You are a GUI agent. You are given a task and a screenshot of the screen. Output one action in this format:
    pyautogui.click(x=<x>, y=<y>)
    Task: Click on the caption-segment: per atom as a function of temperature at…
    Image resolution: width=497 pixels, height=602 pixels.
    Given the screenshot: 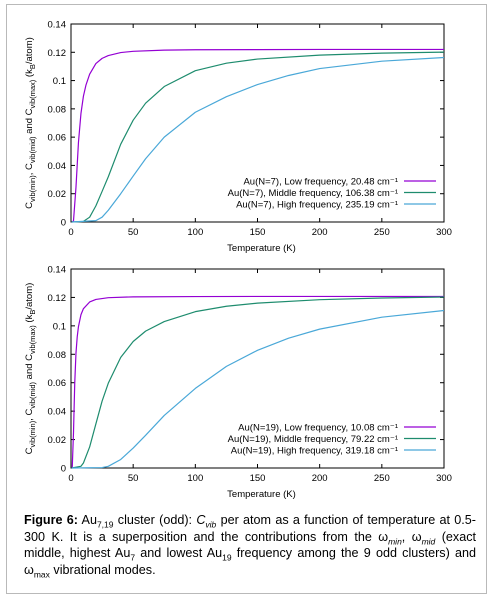 What is the action you would take?
    pyautogui.click(x=250, y=528)
    